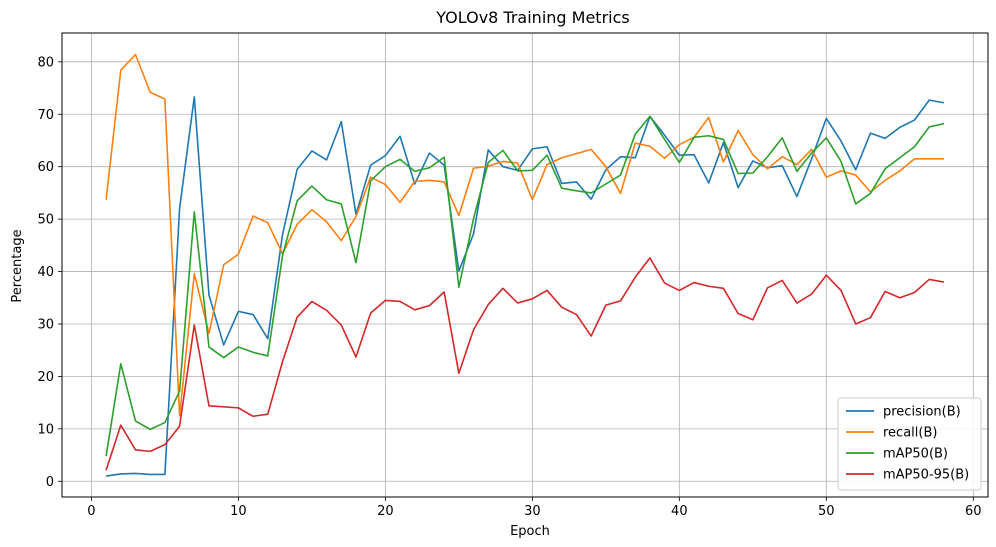 This screenshot has width=996, height=547. I want to click on y-axis: 0 10 20 30 40 50 60 70 80, so click(49, 272).